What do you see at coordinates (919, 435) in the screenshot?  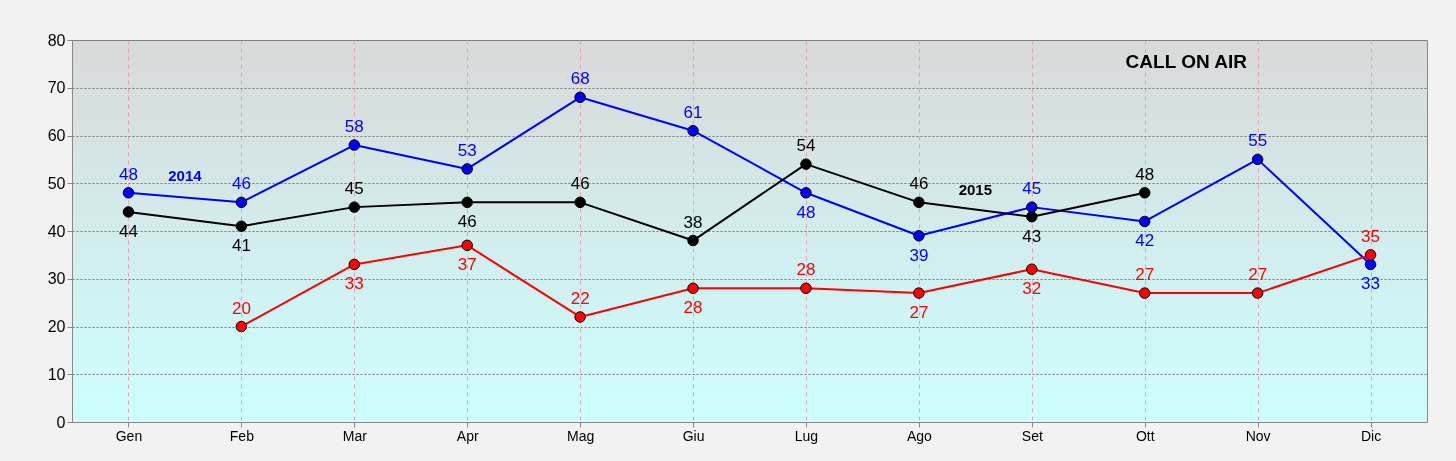 I see `x-tick-label: Ago` at bounding box center [919, 435].